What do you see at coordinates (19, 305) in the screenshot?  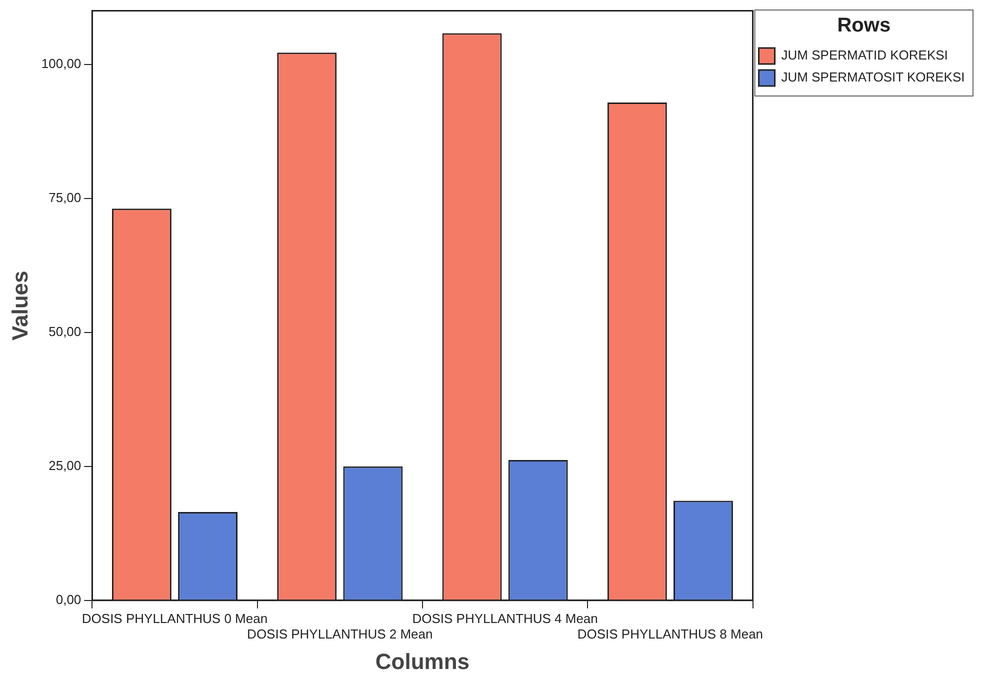 I see `y-axis-title: Values` at bounding box center [19, 305].